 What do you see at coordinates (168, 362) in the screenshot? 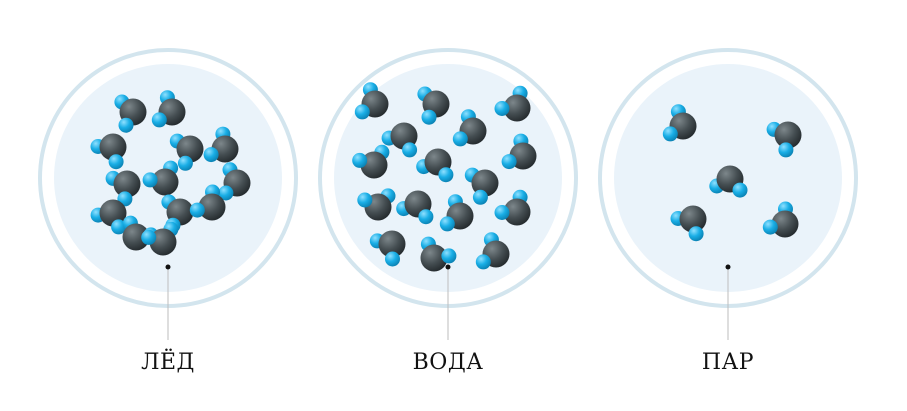
I see `label-ice: ЛЁД` at bounding box center [168, 362].